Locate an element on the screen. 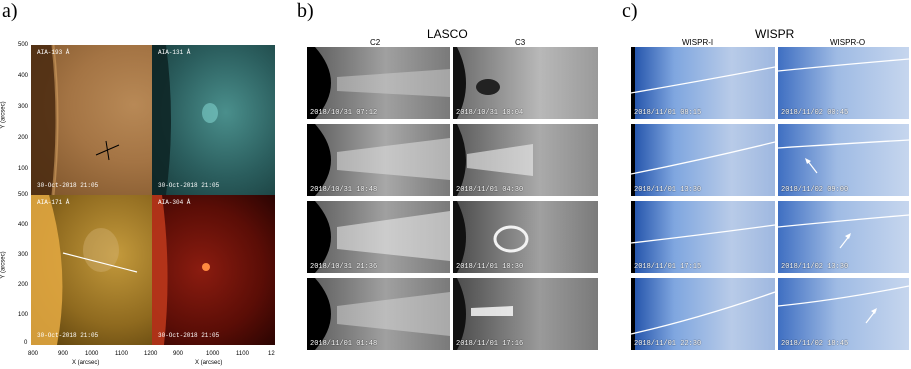 The height and width of the screenshot is (369, 911). y-tick-a3: 300 is located at coordinates (23, 107).